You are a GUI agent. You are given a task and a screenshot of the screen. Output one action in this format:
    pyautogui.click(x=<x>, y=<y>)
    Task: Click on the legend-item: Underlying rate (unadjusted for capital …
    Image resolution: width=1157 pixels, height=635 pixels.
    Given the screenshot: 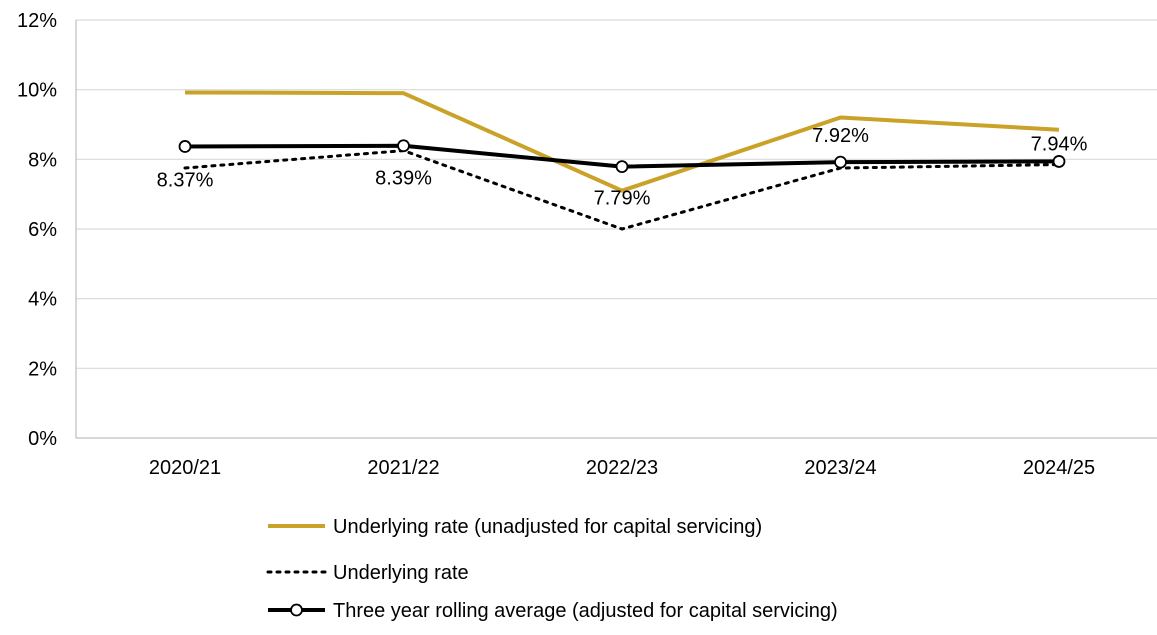 What is the action you would take?
    pyautogui.click(x=515, y=527)
    